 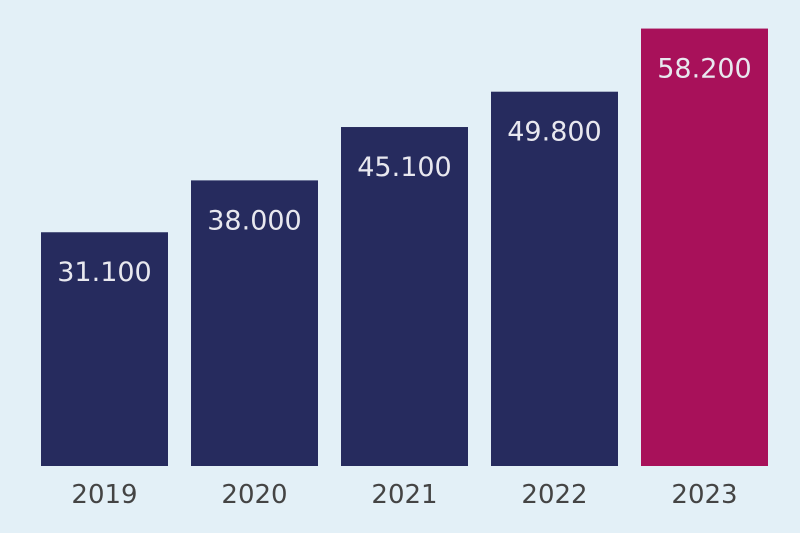 I want to click on bar-2019, so click(x=104, y=349).